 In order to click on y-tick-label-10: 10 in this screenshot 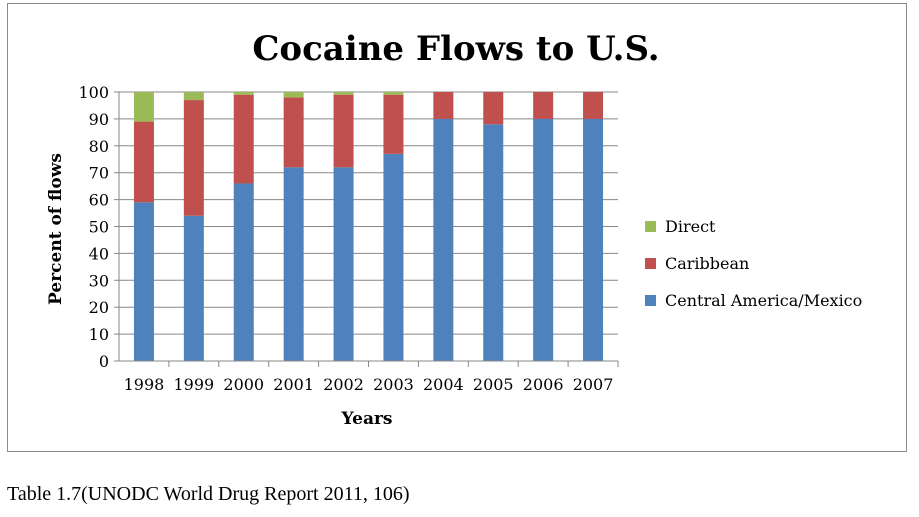, I will do `click(99, 334)`.